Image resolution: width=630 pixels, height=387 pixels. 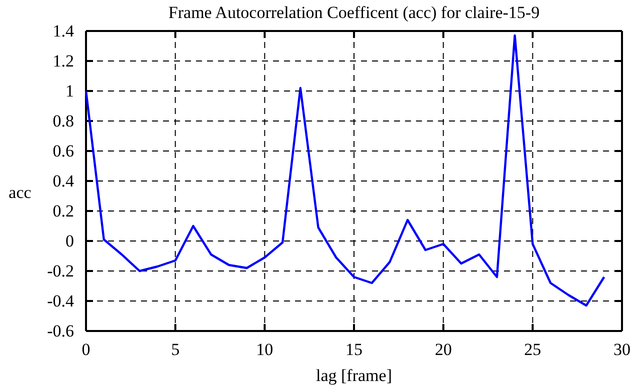 What do you see at coordinates (60, 270) in the screenshot?
I see `y-tick-label: -0.2` at bounding box center [60, 270].